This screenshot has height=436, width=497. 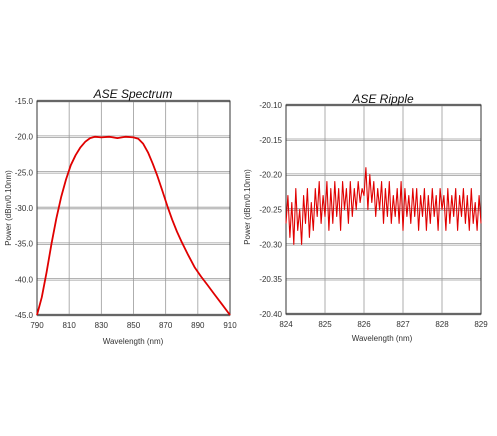 What do you see at coordinates (286, 324) in the screenshot?
I see `x-tick-label: 824` at bounding box center [286, 324].